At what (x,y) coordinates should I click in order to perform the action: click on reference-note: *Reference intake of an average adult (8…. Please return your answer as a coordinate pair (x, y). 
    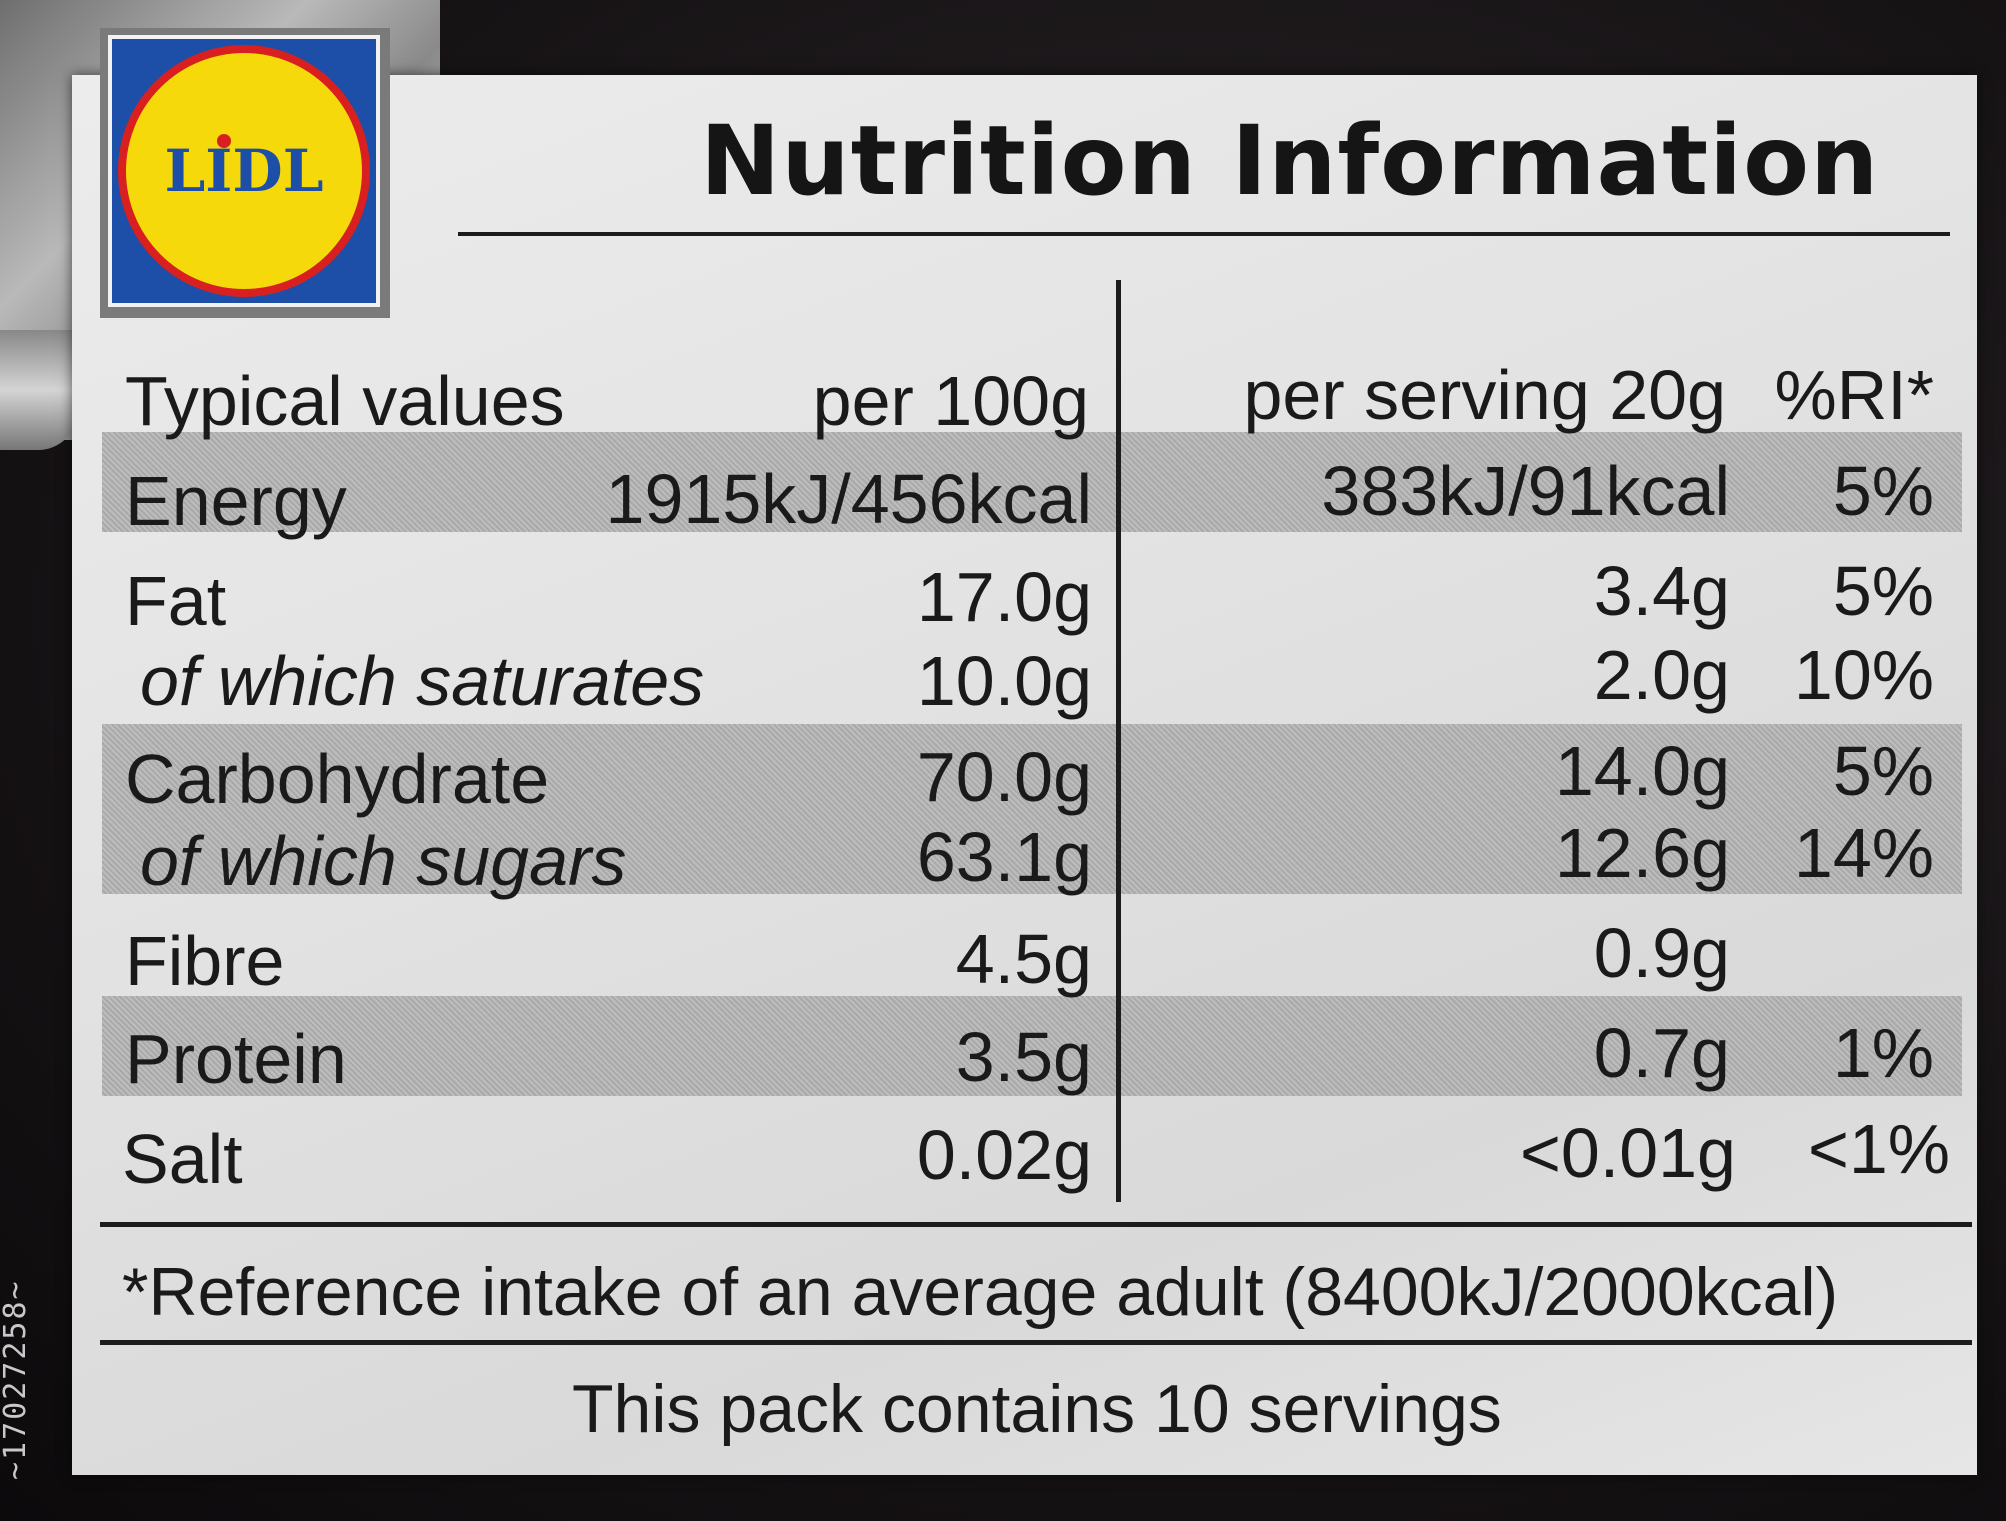
    Looking at the image, I should click on (980, 1292).